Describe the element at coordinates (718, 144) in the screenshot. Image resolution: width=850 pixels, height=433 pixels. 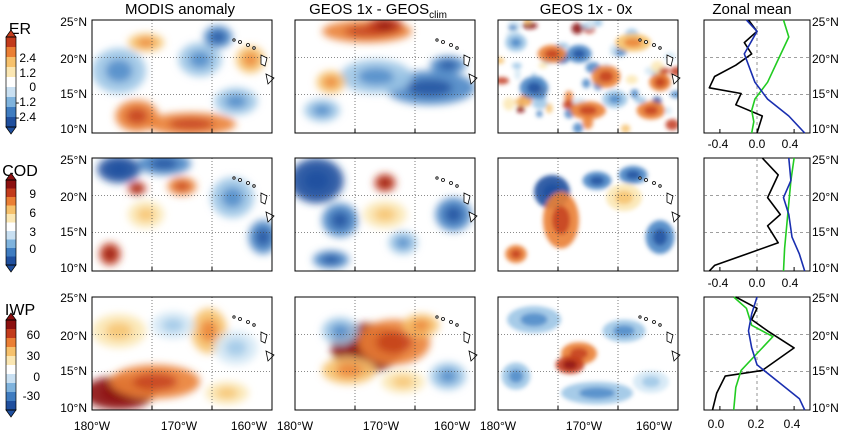
I see `zm-xtick-r1-a: -0.4` at that location.